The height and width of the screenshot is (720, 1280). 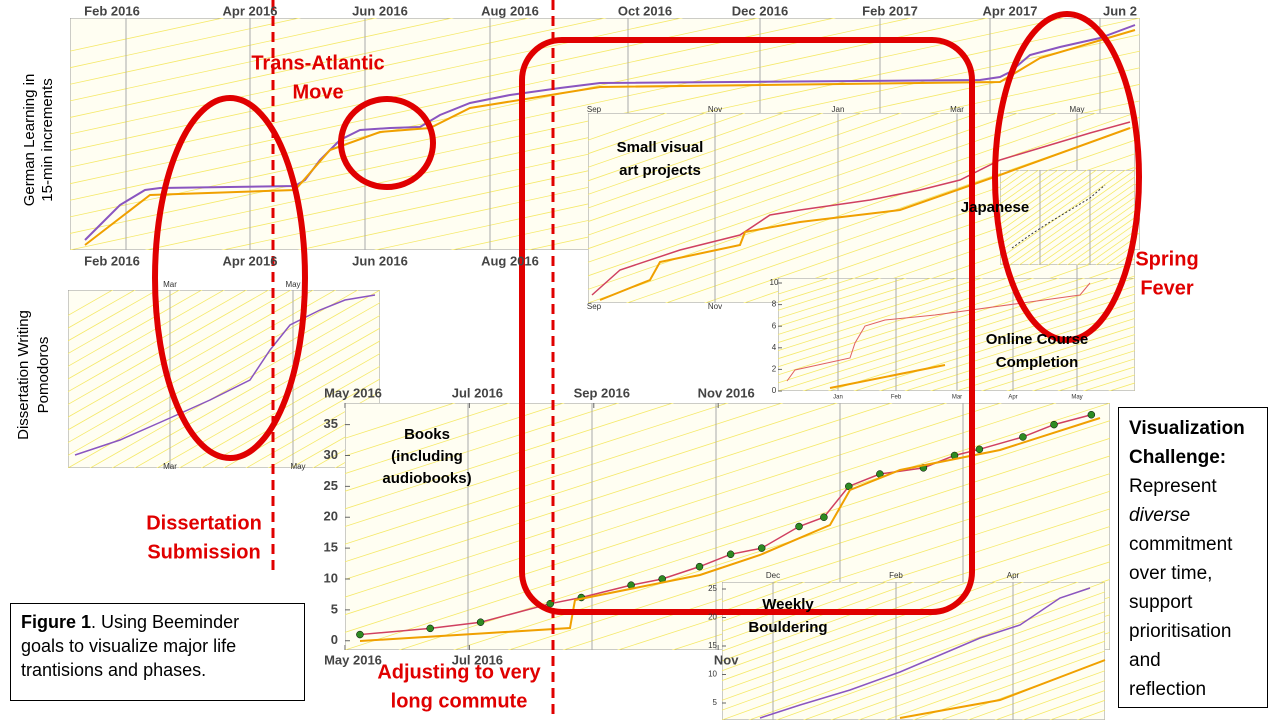 I want to click on panel-label: Online Course, so click(x=1037, y=339).